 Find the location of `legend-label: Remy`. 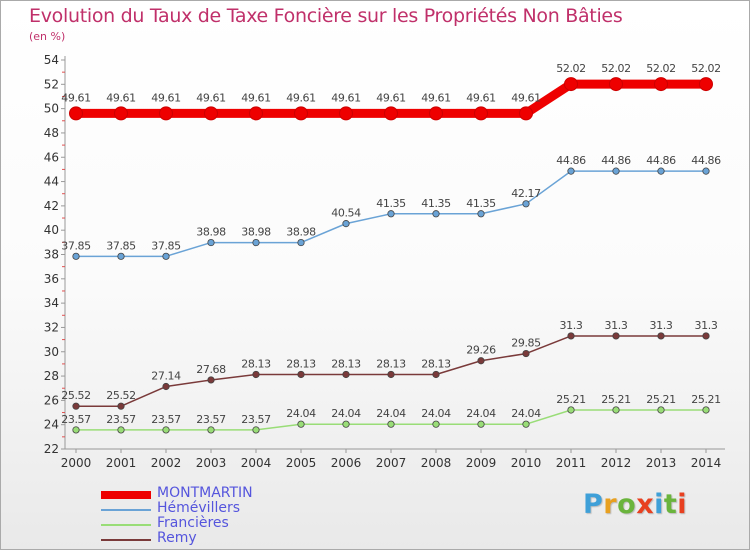

legend-label: Remy is located at coordinates (177, 538).